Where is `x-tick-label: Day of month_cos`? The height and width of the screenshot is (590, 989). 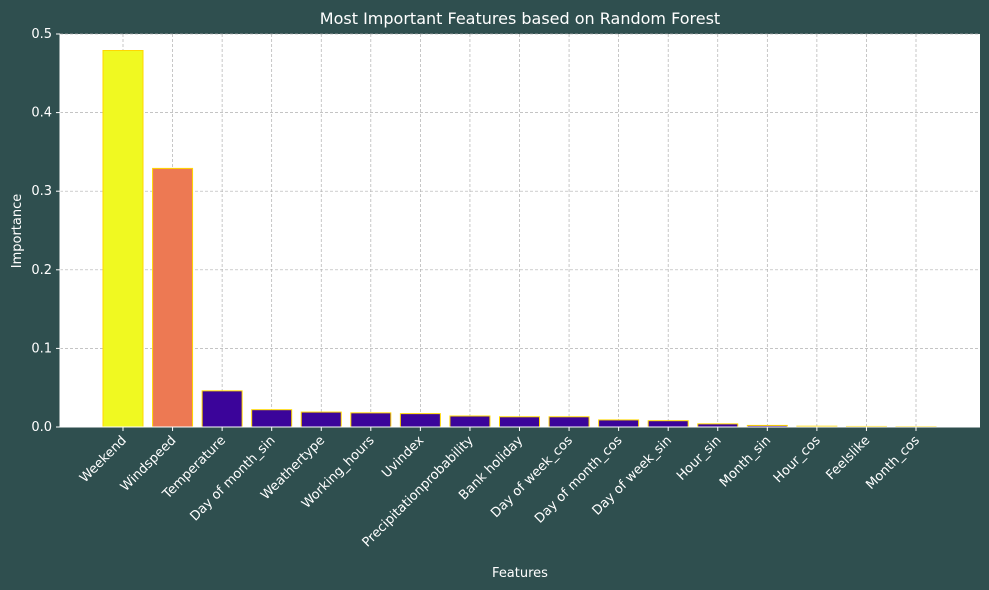
x-tick-label: Day of month_cos is located at coordinates (579, 480).